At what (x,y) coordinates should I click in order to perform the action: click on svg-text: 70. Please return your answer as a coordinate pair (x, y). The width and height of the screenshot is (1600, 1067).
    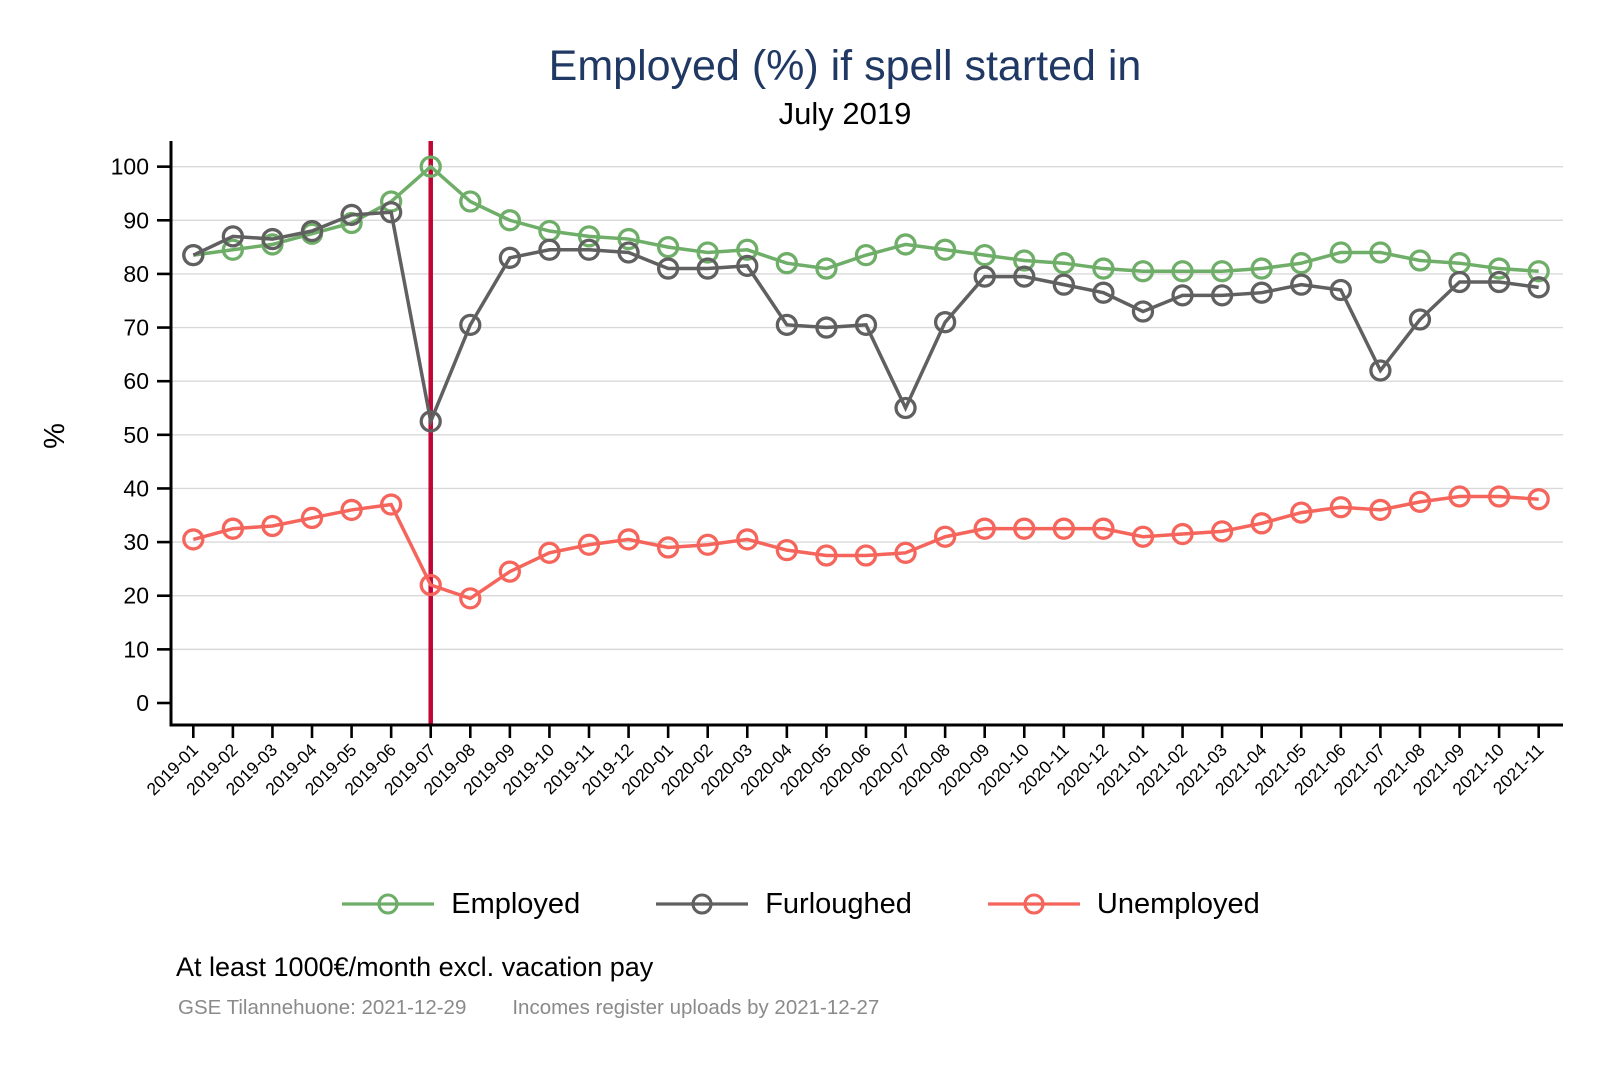
    Looking at the image, I should click on (136, 328).